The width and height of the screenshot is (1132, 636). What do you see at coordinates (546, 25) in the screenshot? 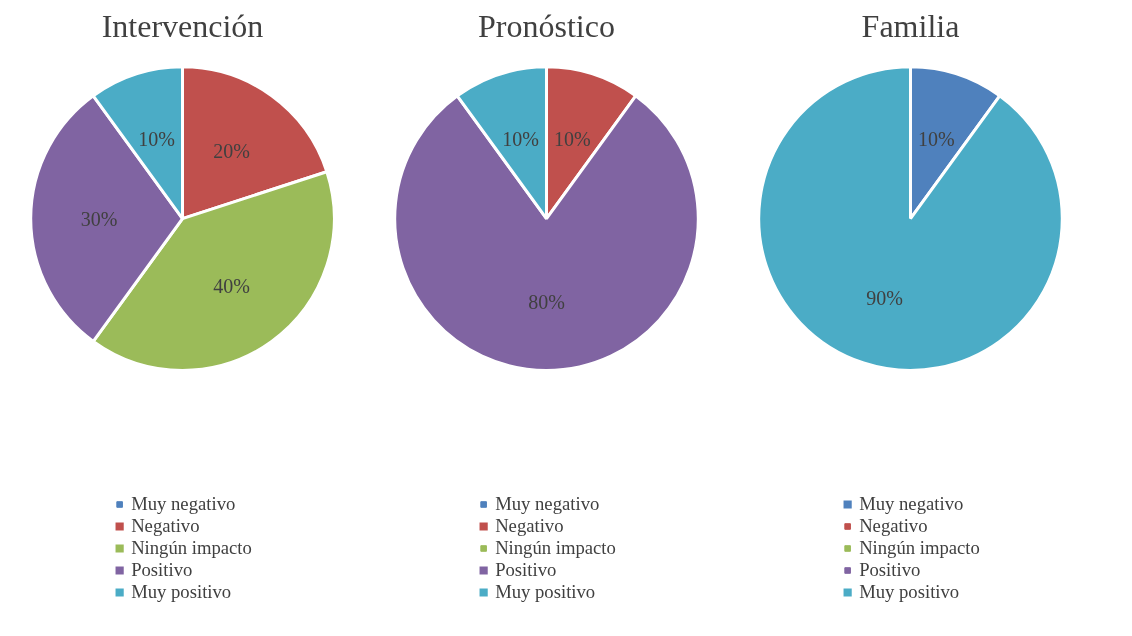
I see `chart-title: Pronóstico` at bounding box center [546, 25].